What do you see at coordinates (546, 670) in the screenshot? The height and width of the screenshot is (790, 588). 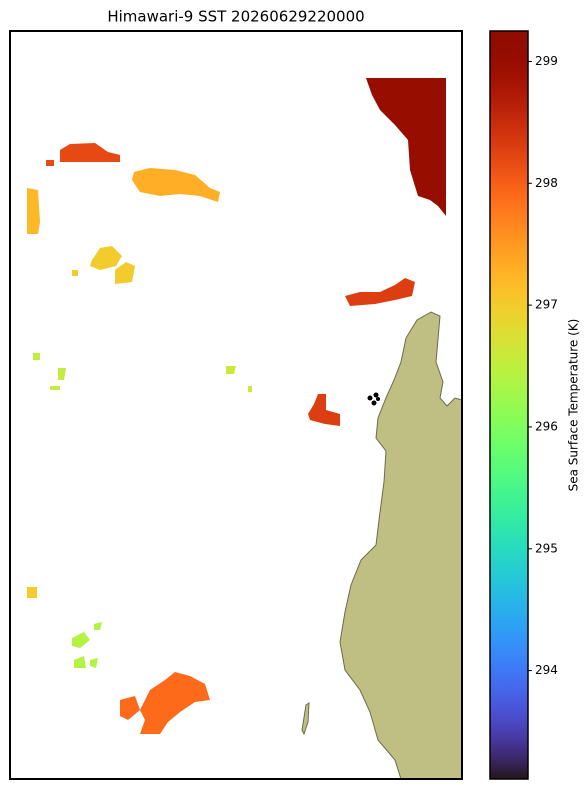 I see `colorbar-tick-label: 294` at bounding box center [546, 670].